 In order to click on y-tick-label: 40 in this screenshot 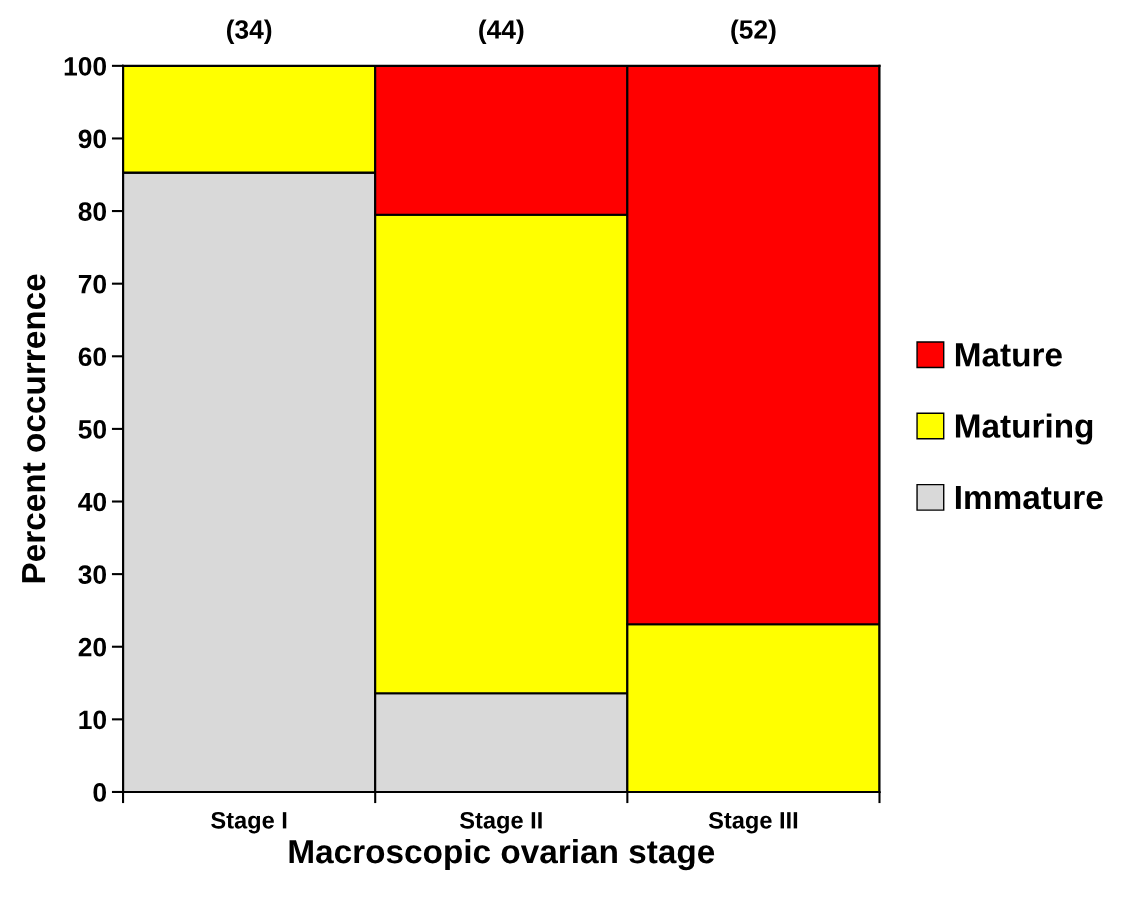, I will do `click(92, 502)`.